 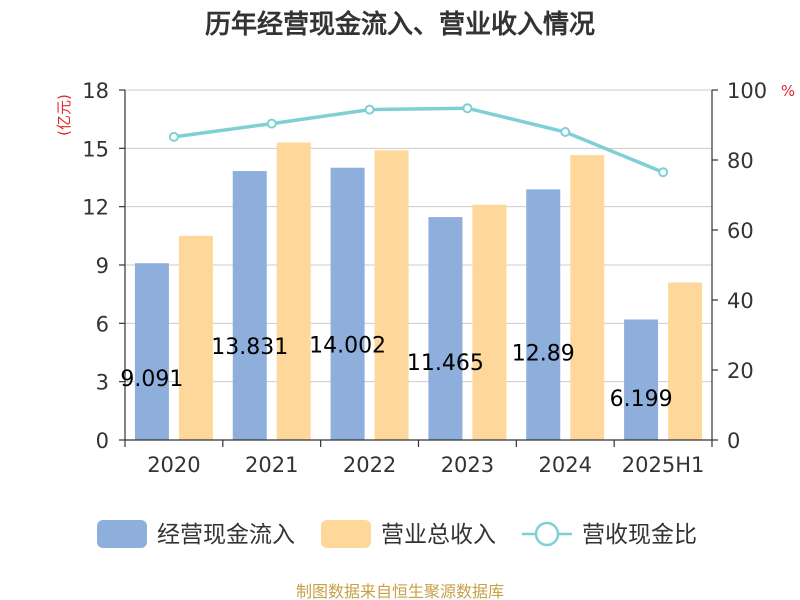 I want to click on legend-label: 经营现金流入, so click(x=226, y=535).